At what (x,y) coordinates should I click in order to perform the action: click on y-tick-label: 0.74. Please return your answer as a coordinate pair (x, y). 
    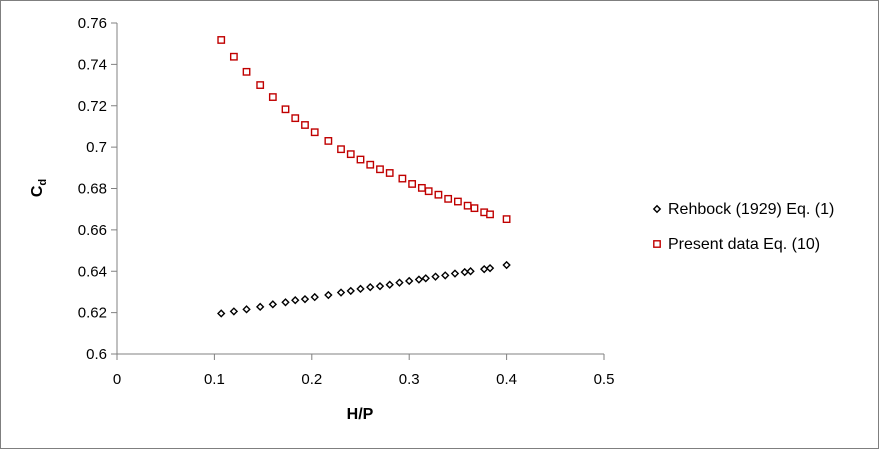
    Looking at the image, I should click on (92, 64).